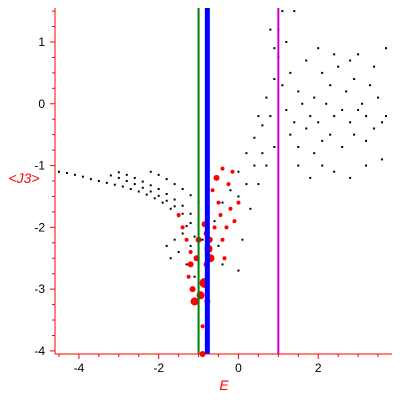 Image resolution: width=400 pixels, height=400 pixels. What do you see at coordinates (41, 42) in the screenshot?
I see `y-tick-label: 1` at bounding box center [41, 42].